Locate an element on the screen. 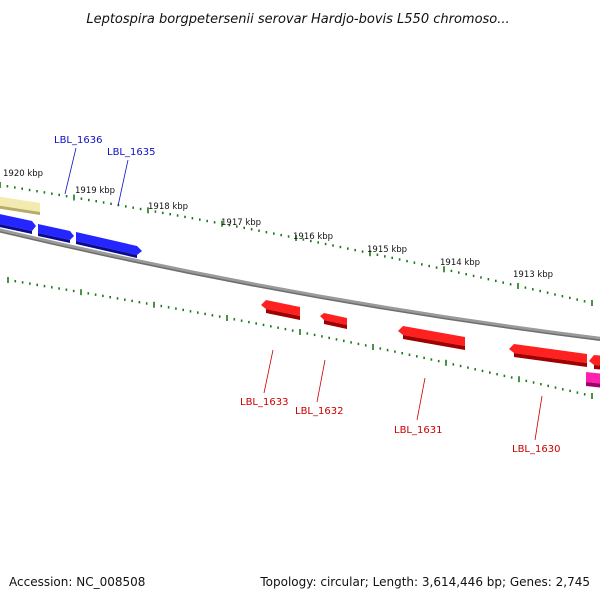  reverse-gene-labels: LBL_1633 LBL_1632 LBL_1631 LBL_1630 is located at coordinates (400, 402).